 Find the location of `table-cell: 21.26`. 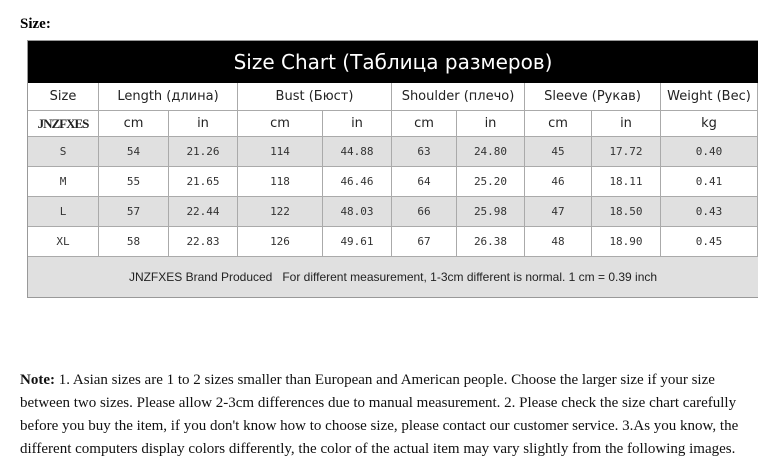

table-cell: 21.26 is located at coordinates (203, 152).